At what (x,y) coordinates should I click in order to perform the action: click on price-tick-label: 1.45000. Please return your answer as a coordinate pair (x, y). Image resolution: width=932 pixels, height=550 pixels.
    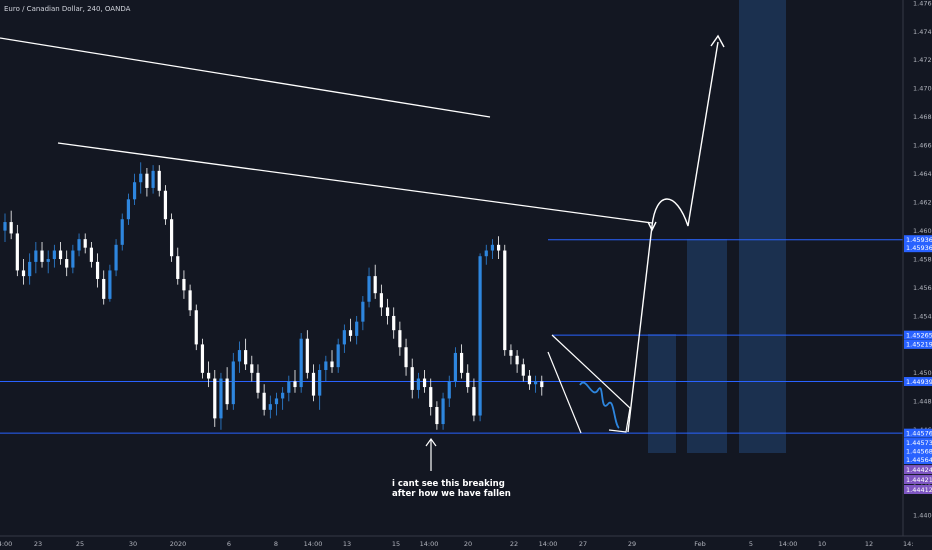
    Looking at the image, I should click on (922, 373).